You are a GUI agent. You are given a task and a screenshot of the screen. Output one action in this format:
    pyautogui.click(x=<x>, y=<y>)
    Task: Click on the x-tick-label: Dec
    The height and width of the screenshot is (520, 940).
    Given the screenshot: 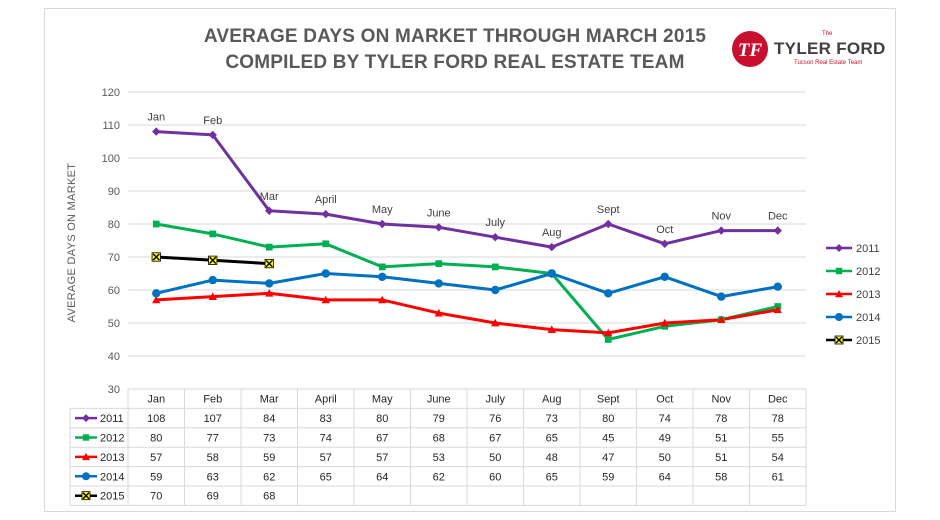 What is the action you would take?
    pyautogui.click(x=778, y=400)
    